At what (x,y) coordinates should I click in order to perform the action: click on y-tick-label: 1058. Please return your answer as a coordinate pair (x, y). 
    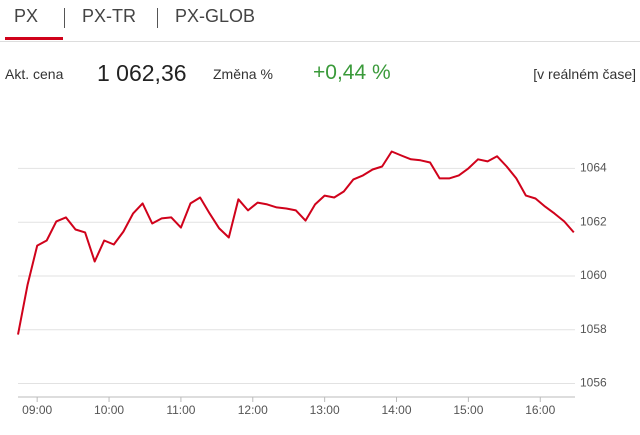
    Looking at the image, I should click on (593, 329).